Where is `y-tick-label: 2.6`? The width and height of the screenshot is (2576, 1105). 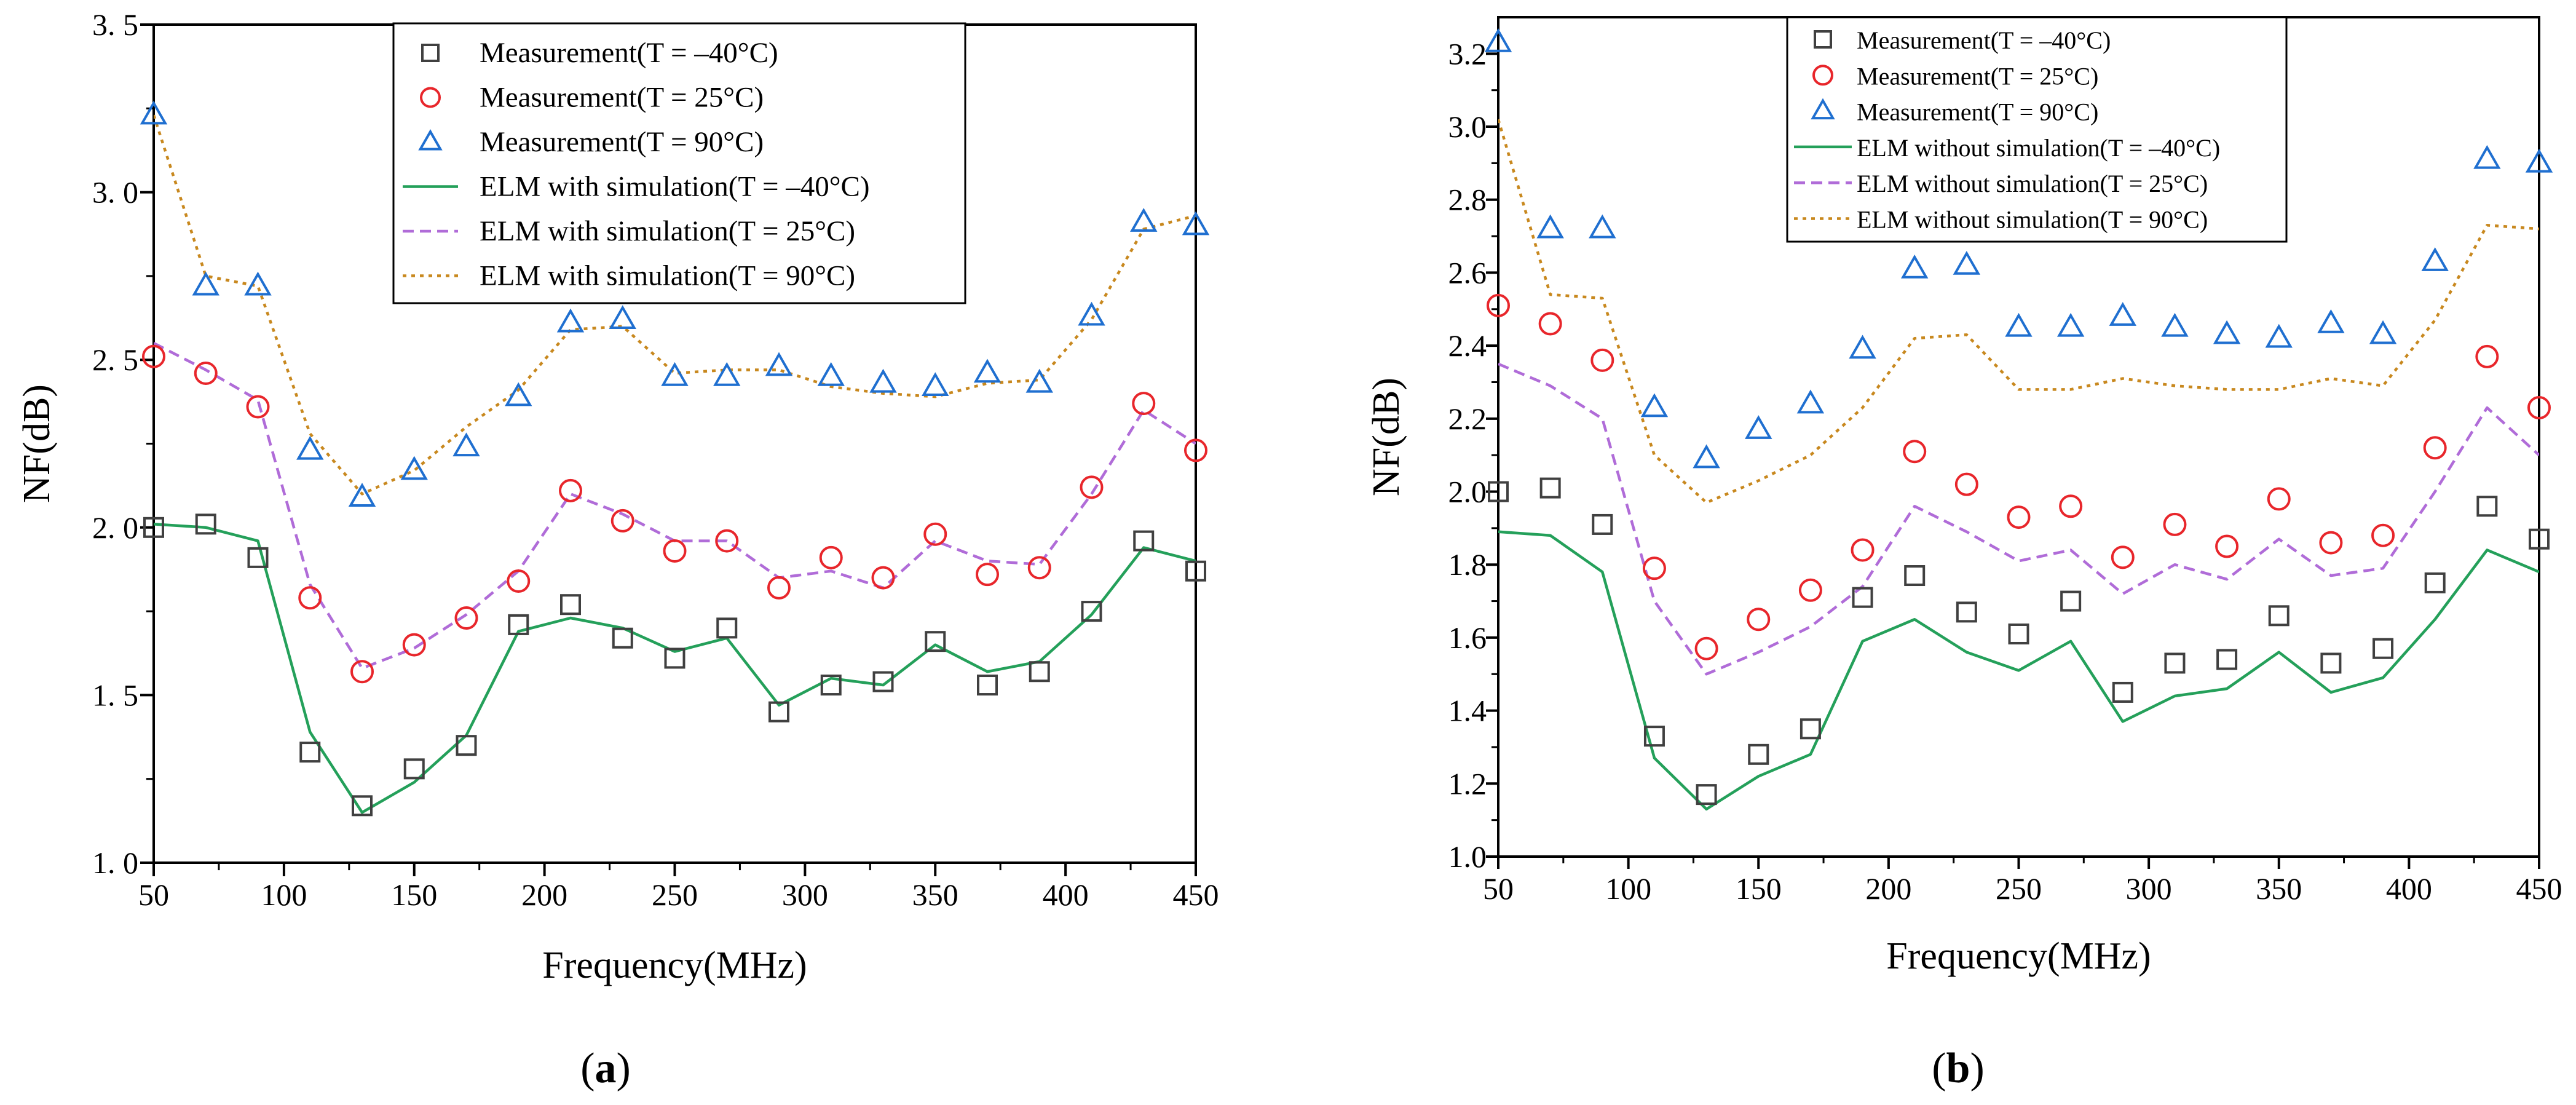 y-tick-label: 2.6 is located at coordinates (1467, 272).